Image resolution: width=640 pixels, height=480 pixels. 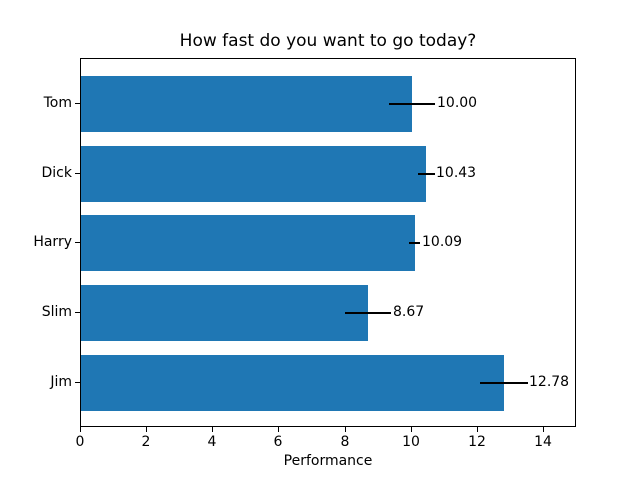 What do you see at coordinates (345, 442) in the screenshot?
I see `x-tick-label: 8` at bounding box center [345, 442].